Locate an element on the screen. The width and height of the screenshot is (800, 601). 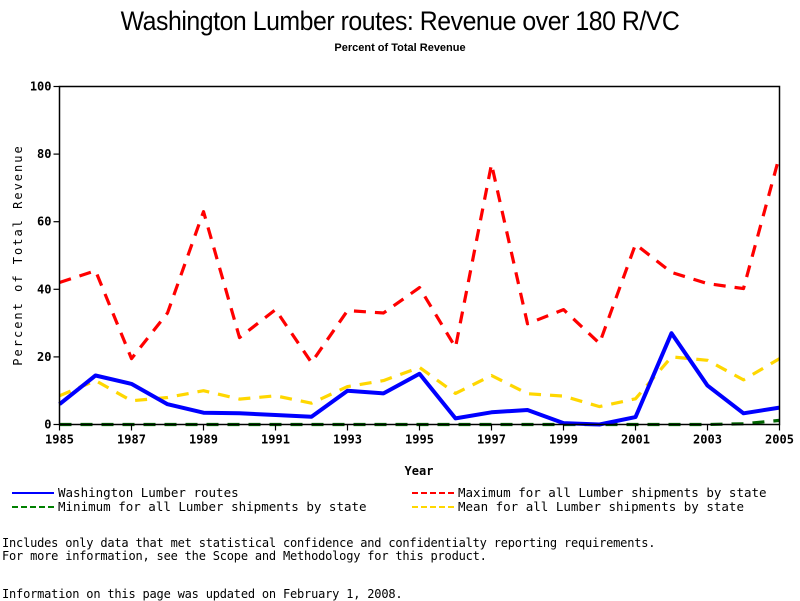
x-tick-label: 1987 is located at coordinates (131, 440).